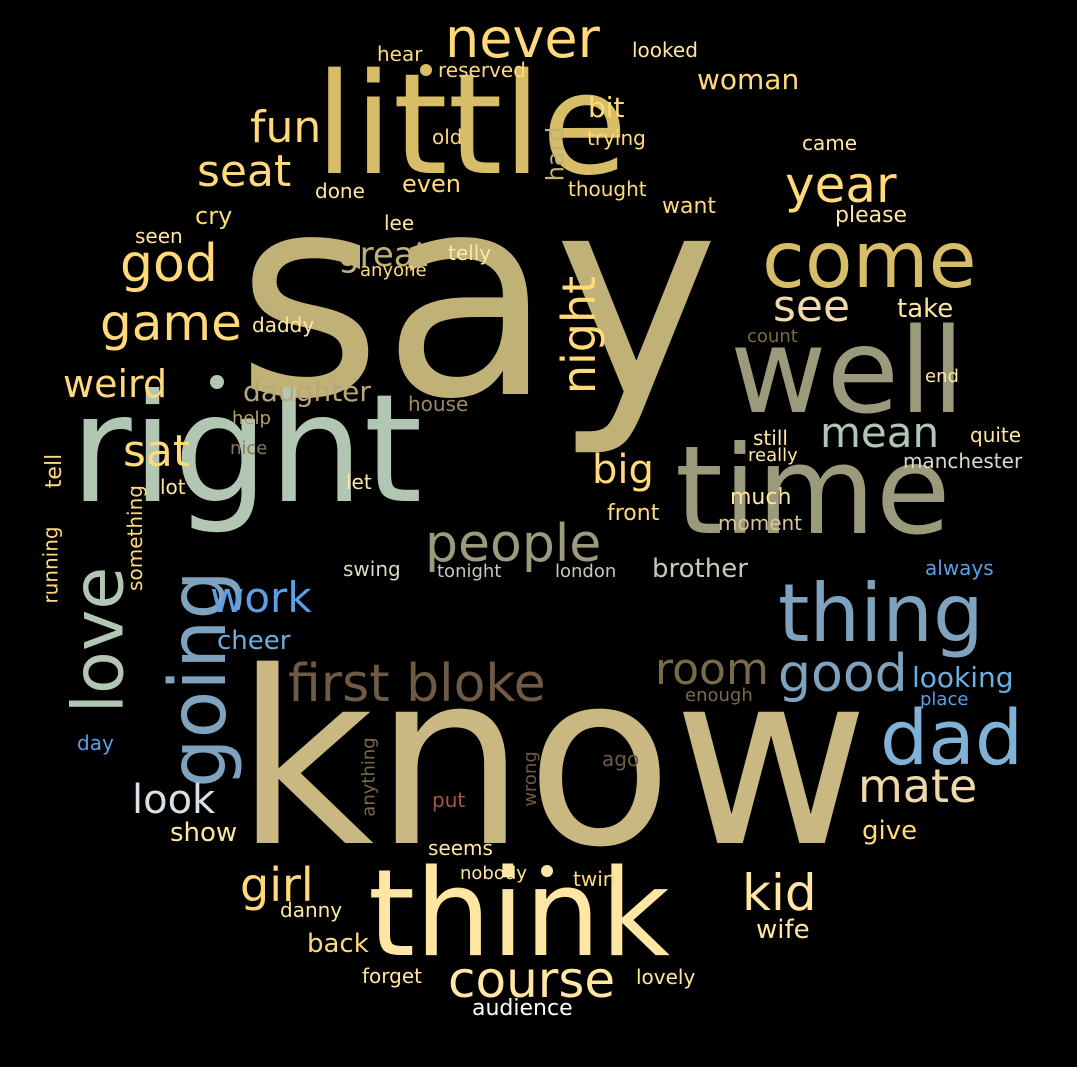 The height and width of the screenshot is (1067, 1077). What do you see at coordinates (666, 977) in the screenshot?
I see `word-lovely: lovely` at bounding box center [666, 977].